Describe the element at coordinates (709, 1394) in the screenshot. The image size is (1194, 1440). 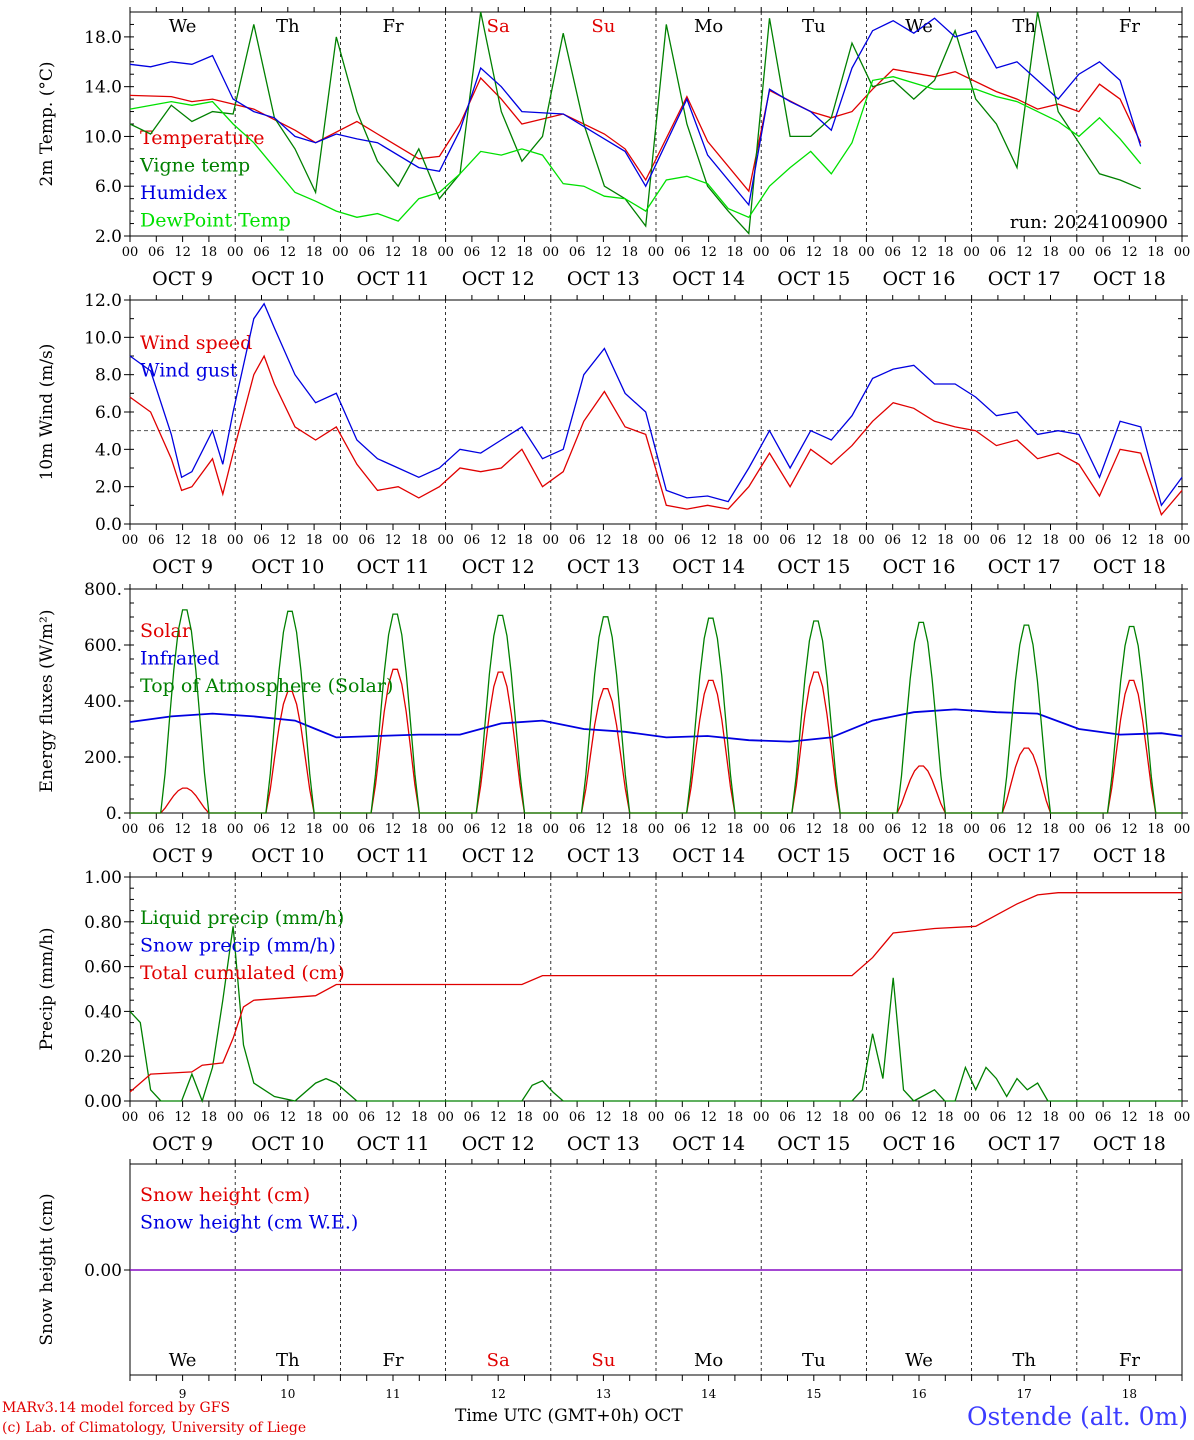
I see `day-number-label: 14` at that location.